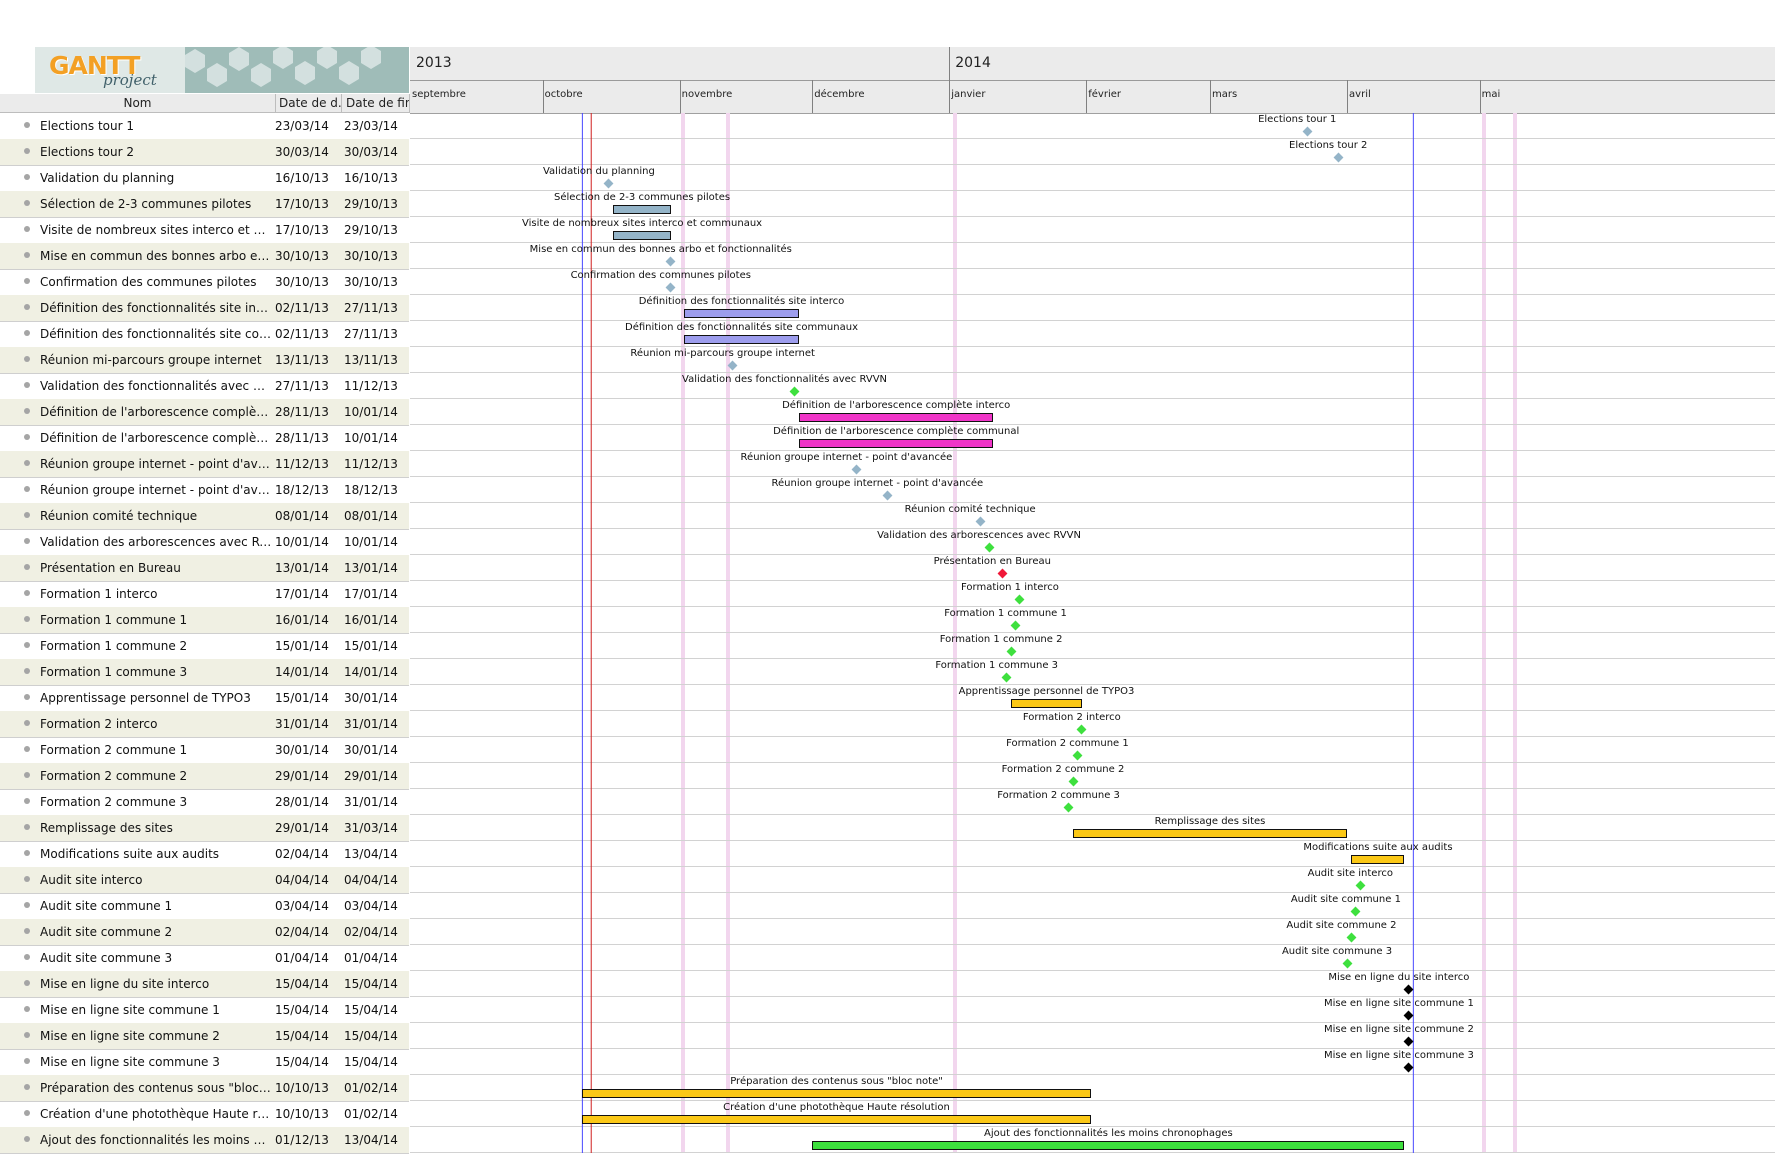  I want to click on task-row: Formation 2 commune 2 29/01/14 29/01/14, so click(204, 776).